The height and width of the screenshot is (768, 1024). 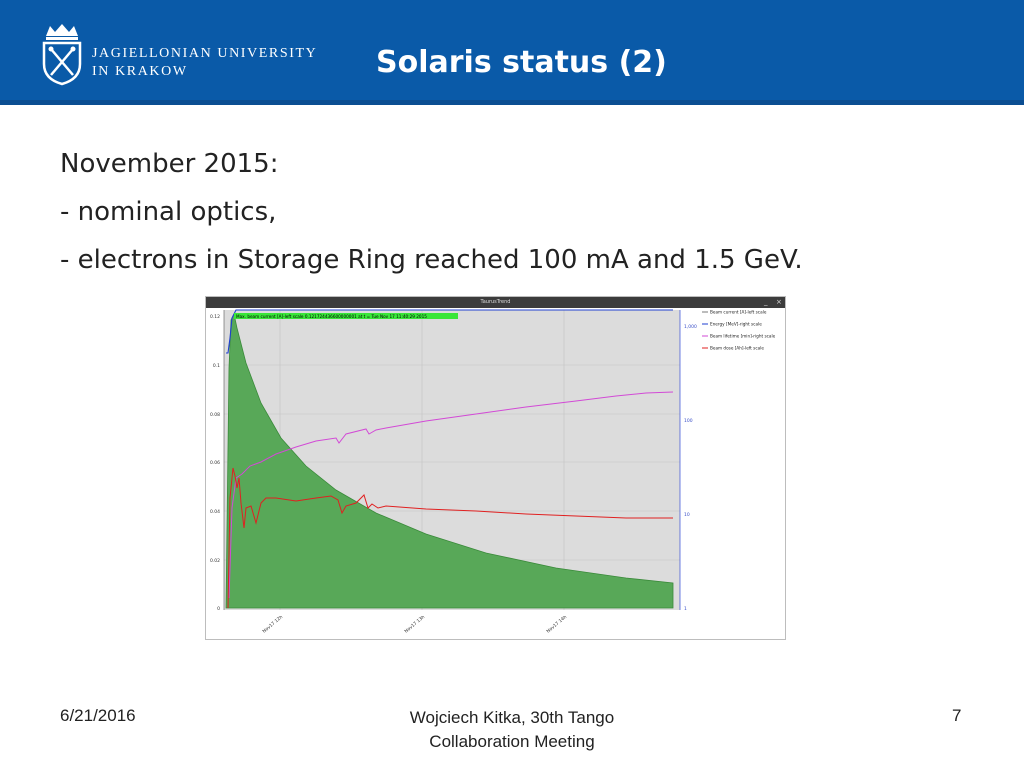 What do you see at coordinates (688, 421) in the screenshot?
I see `right-tick: 100` at bounding box center [688, 421].